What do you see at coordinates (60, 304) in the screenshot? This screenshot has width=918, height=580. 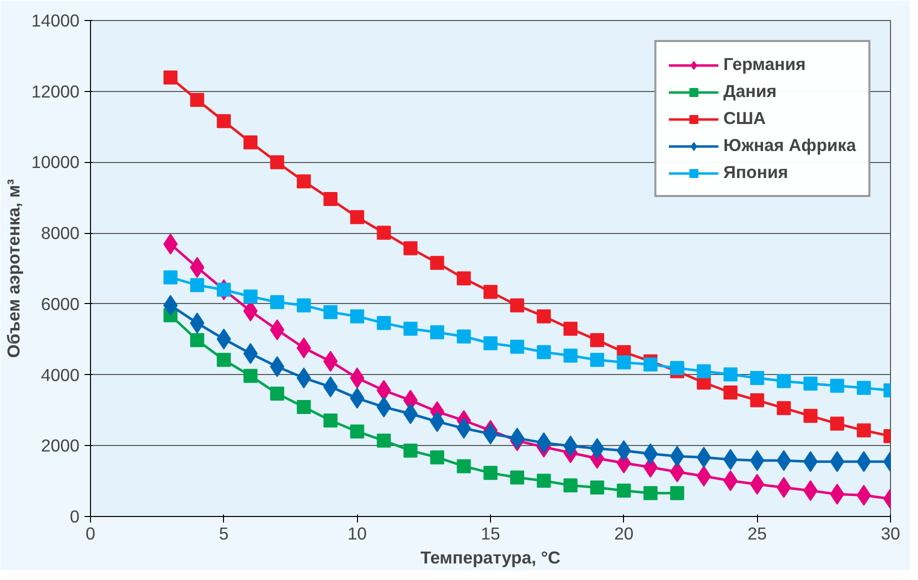 I see `y-tick-label: 6000` at bounding box center [60, 304].